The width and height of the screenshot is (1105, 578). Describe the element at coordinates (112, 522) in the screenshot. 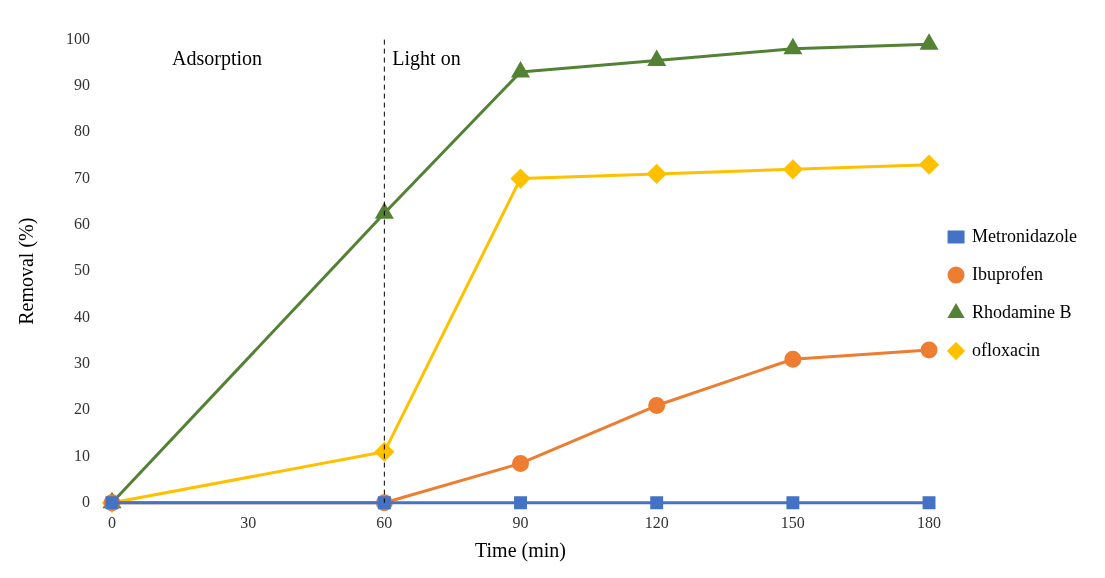

I see `x-tick-label: 0` at that location.